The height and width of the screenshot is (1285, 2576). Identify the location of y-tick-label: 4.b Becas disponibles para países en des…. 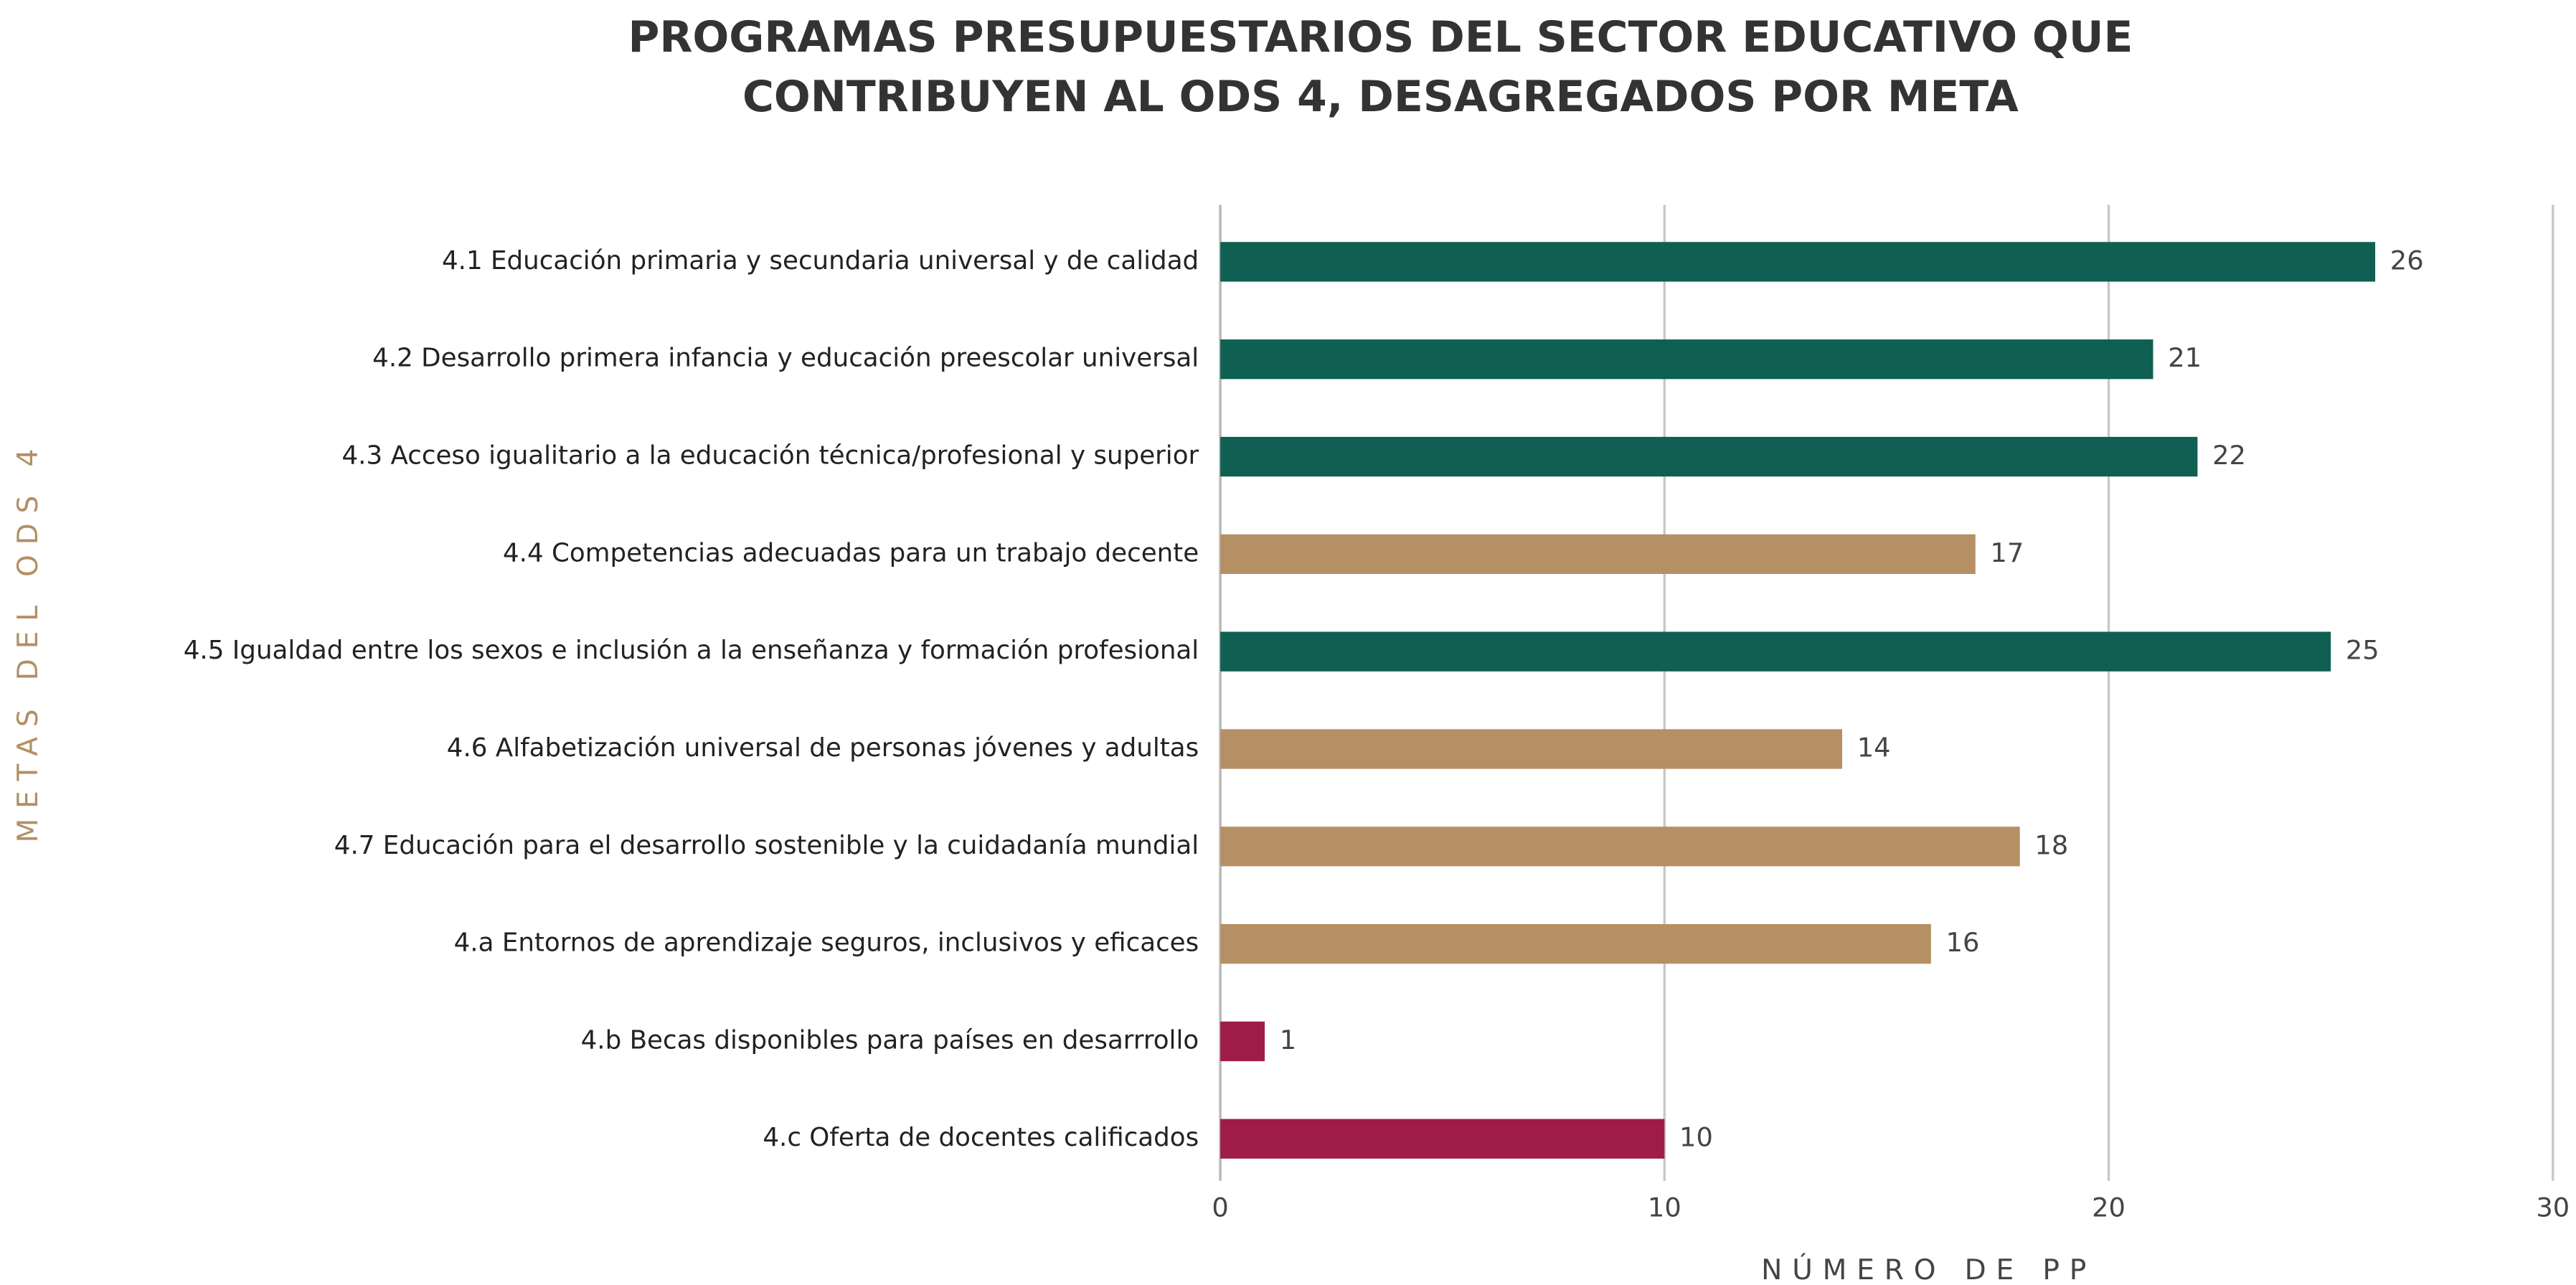
(890, 1040).